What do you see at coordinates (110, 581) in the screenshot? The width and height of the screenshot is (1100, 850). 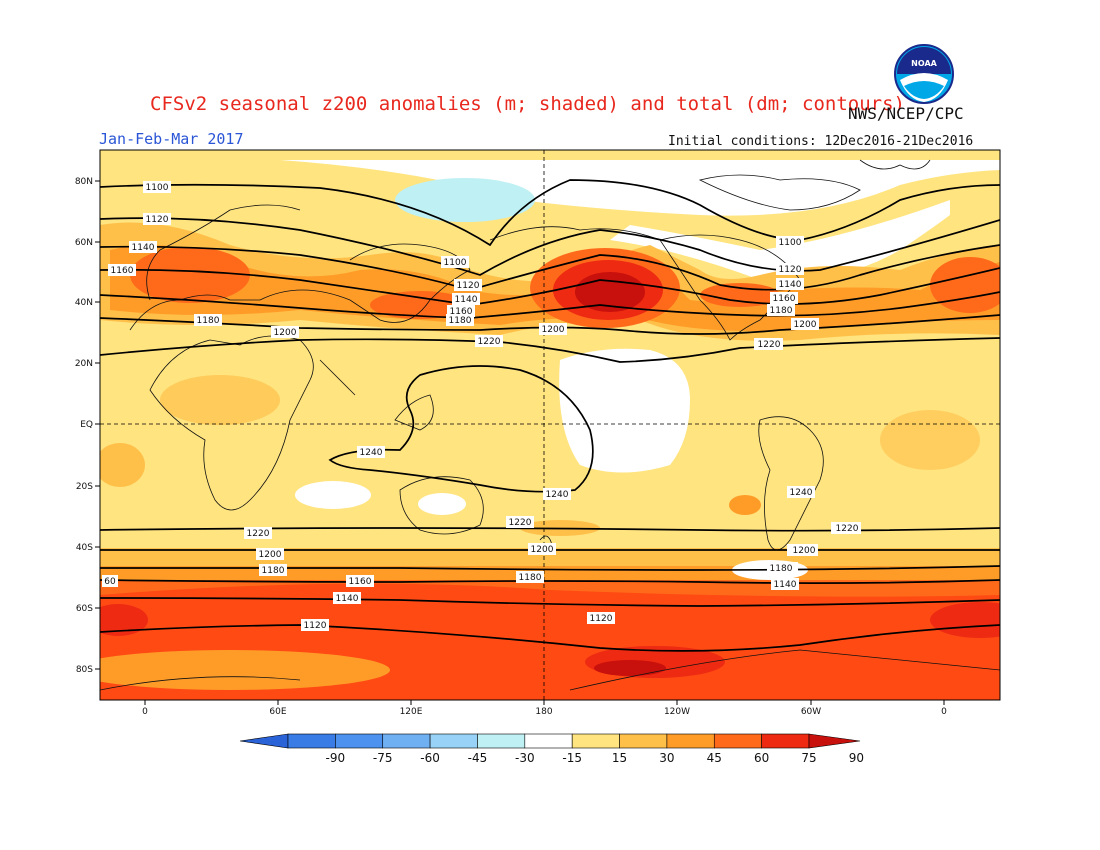 I see `contour-label: 60` at bounding box center [110, 581].